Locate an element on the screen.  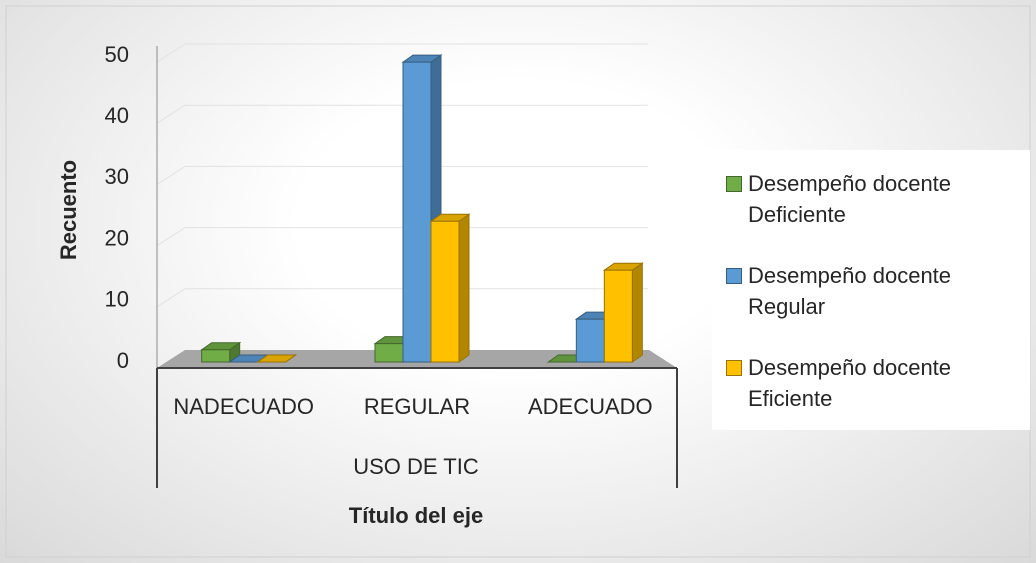
y-tick-label: 50 is located at coordinates (117, 54).